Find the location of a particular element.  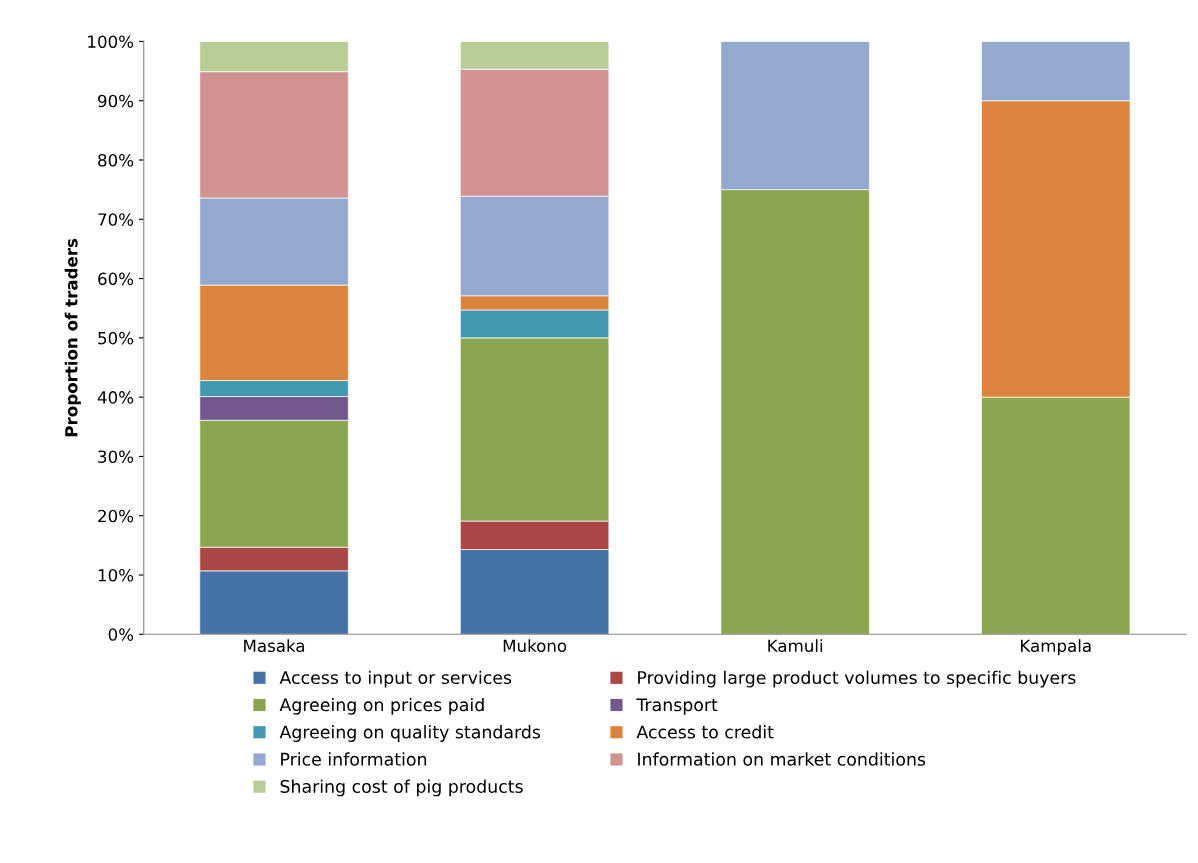

y-tick-label: 80% is located at coordinates (116, 160).